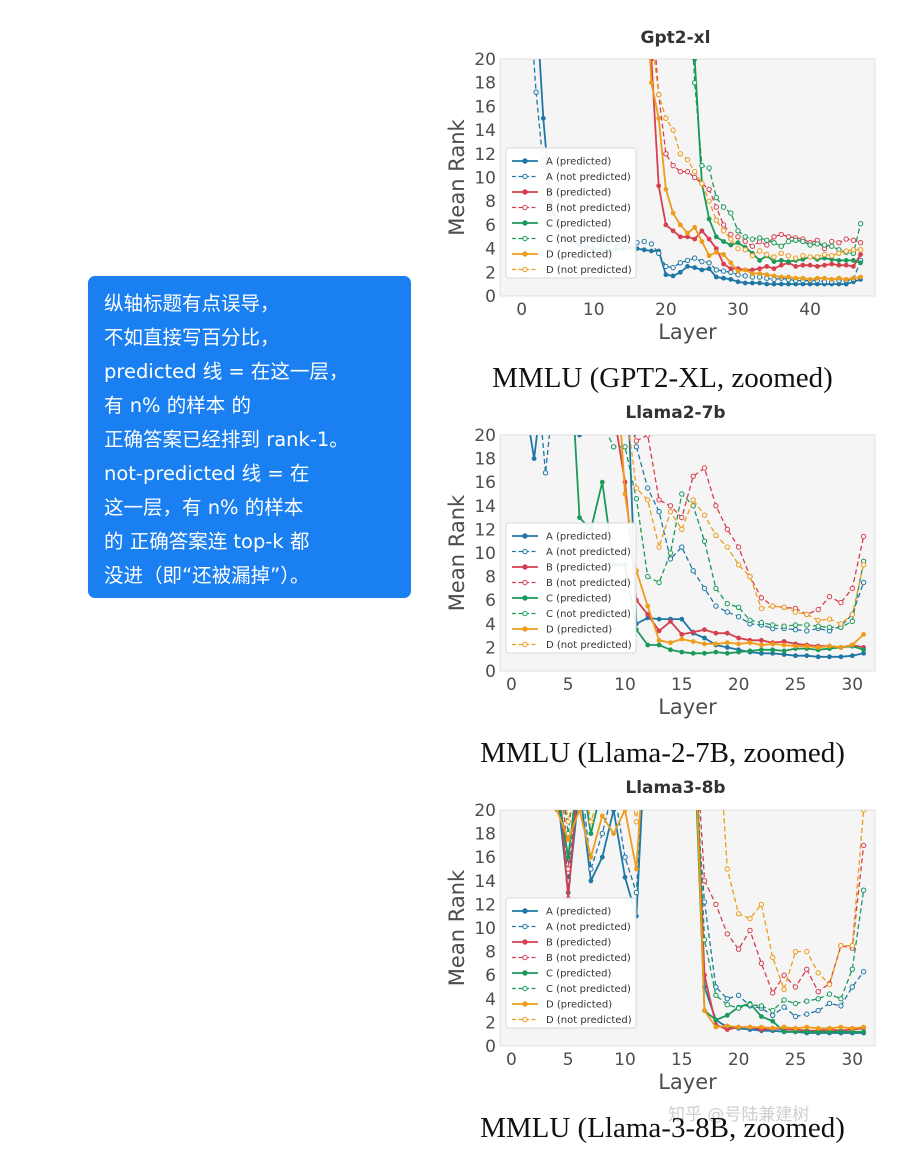 This screenshot has width=898, height=1154. Describe the element at coordinates (485, 554) in the screenshot. I see `y-tick-label: 10` at that location.